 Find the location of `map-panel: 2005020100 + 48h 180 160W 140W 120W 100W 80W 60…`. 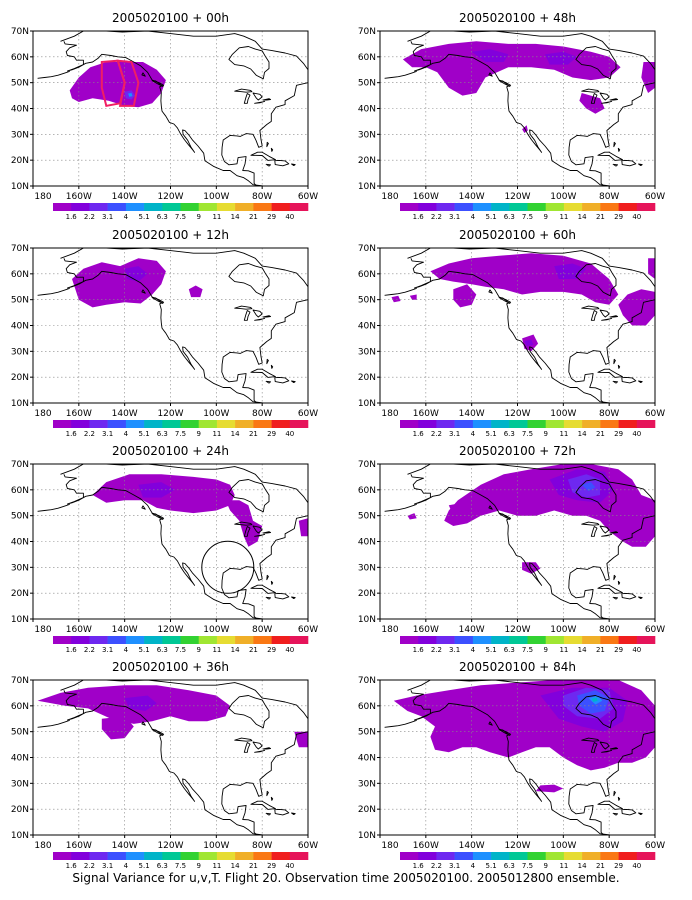

map-panel: 2005020100 + 48h 180 160W 140W 120W 100W 80W 60… is located at coordinates (511, 116).